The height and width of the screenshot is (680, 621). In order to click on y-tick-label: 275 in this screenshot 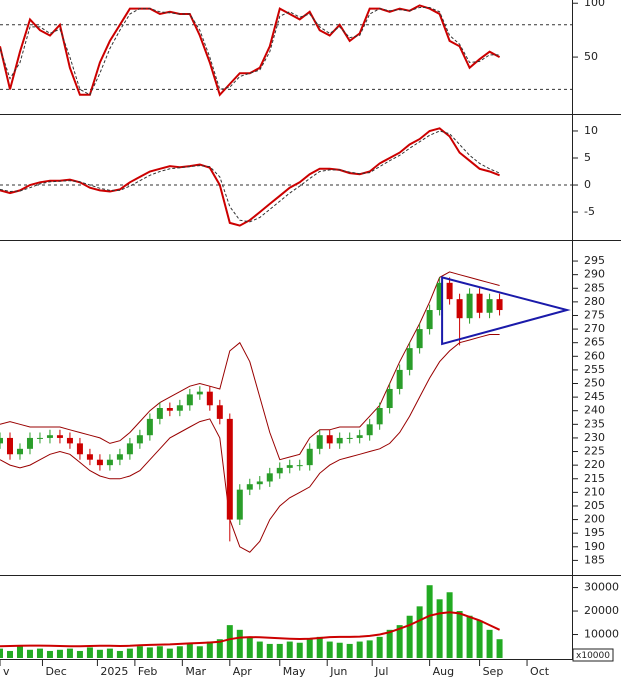, I will do `click(594, 314)`.